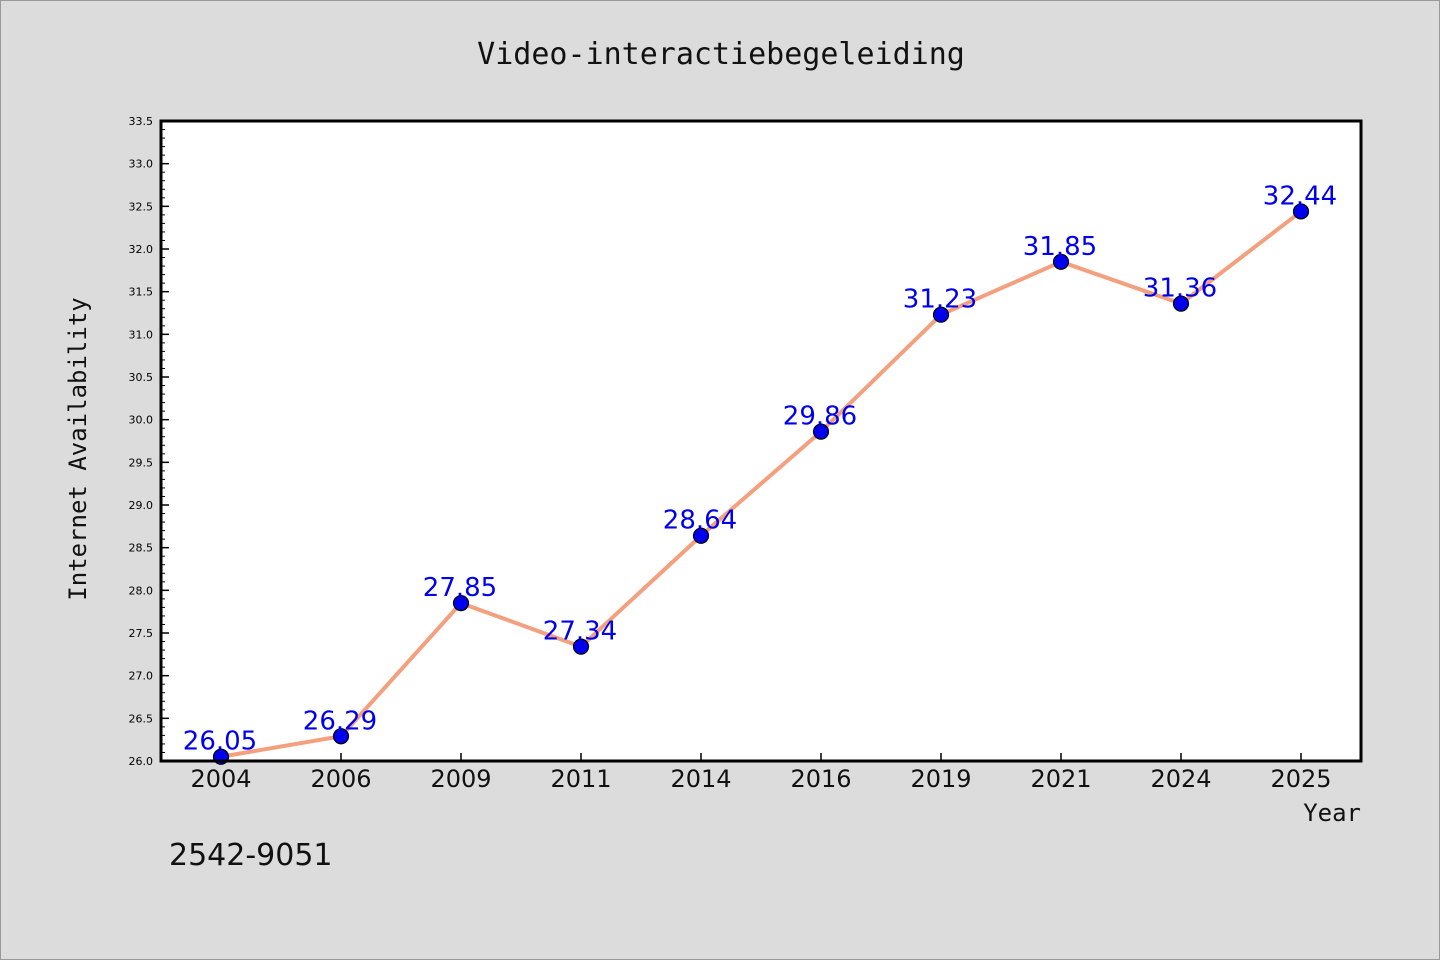 This screenshot has width=1440, height=960. What do you see at coordinates (141, 121) in the screenshot?
I see `y-tick-label: 33.5` at bounding box center [141, 121].